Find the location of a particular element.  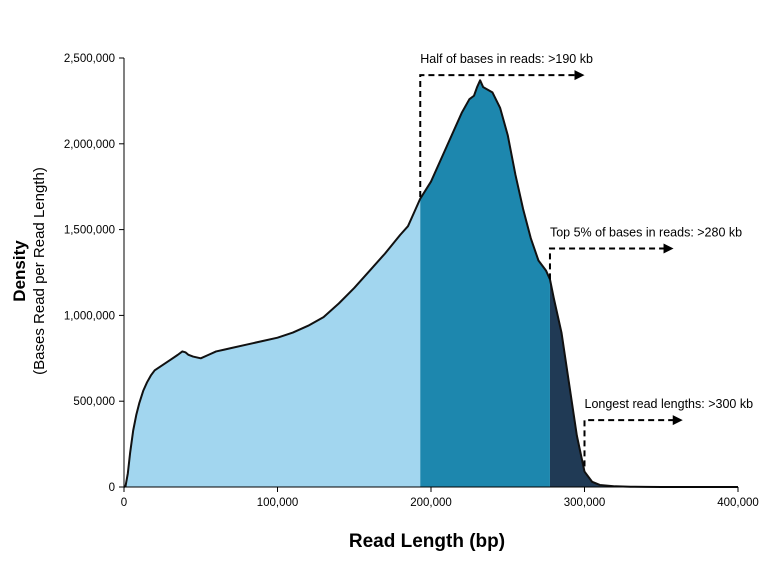

y-tick-label: 2,500,000 is located at coordinates (89, 59).